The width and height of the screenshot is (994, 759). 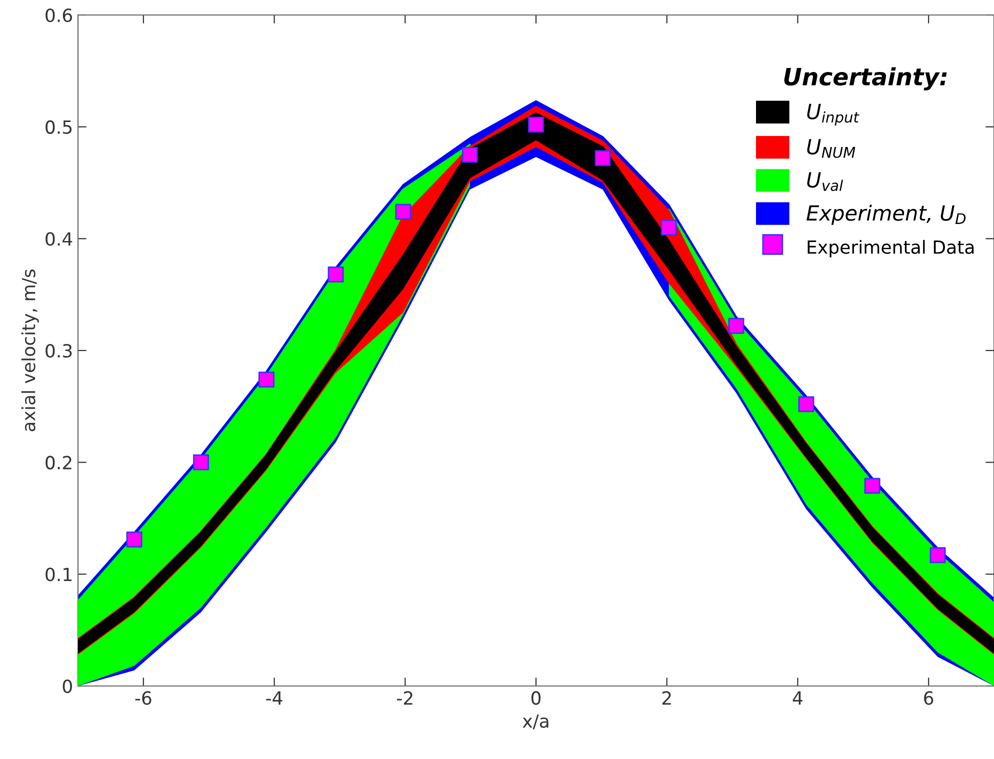 What do you see at coordinates (886, 214) in the screenshot?
I see `legend-label: Experiment, U$_{D}$` at bounding box center [886, 214].